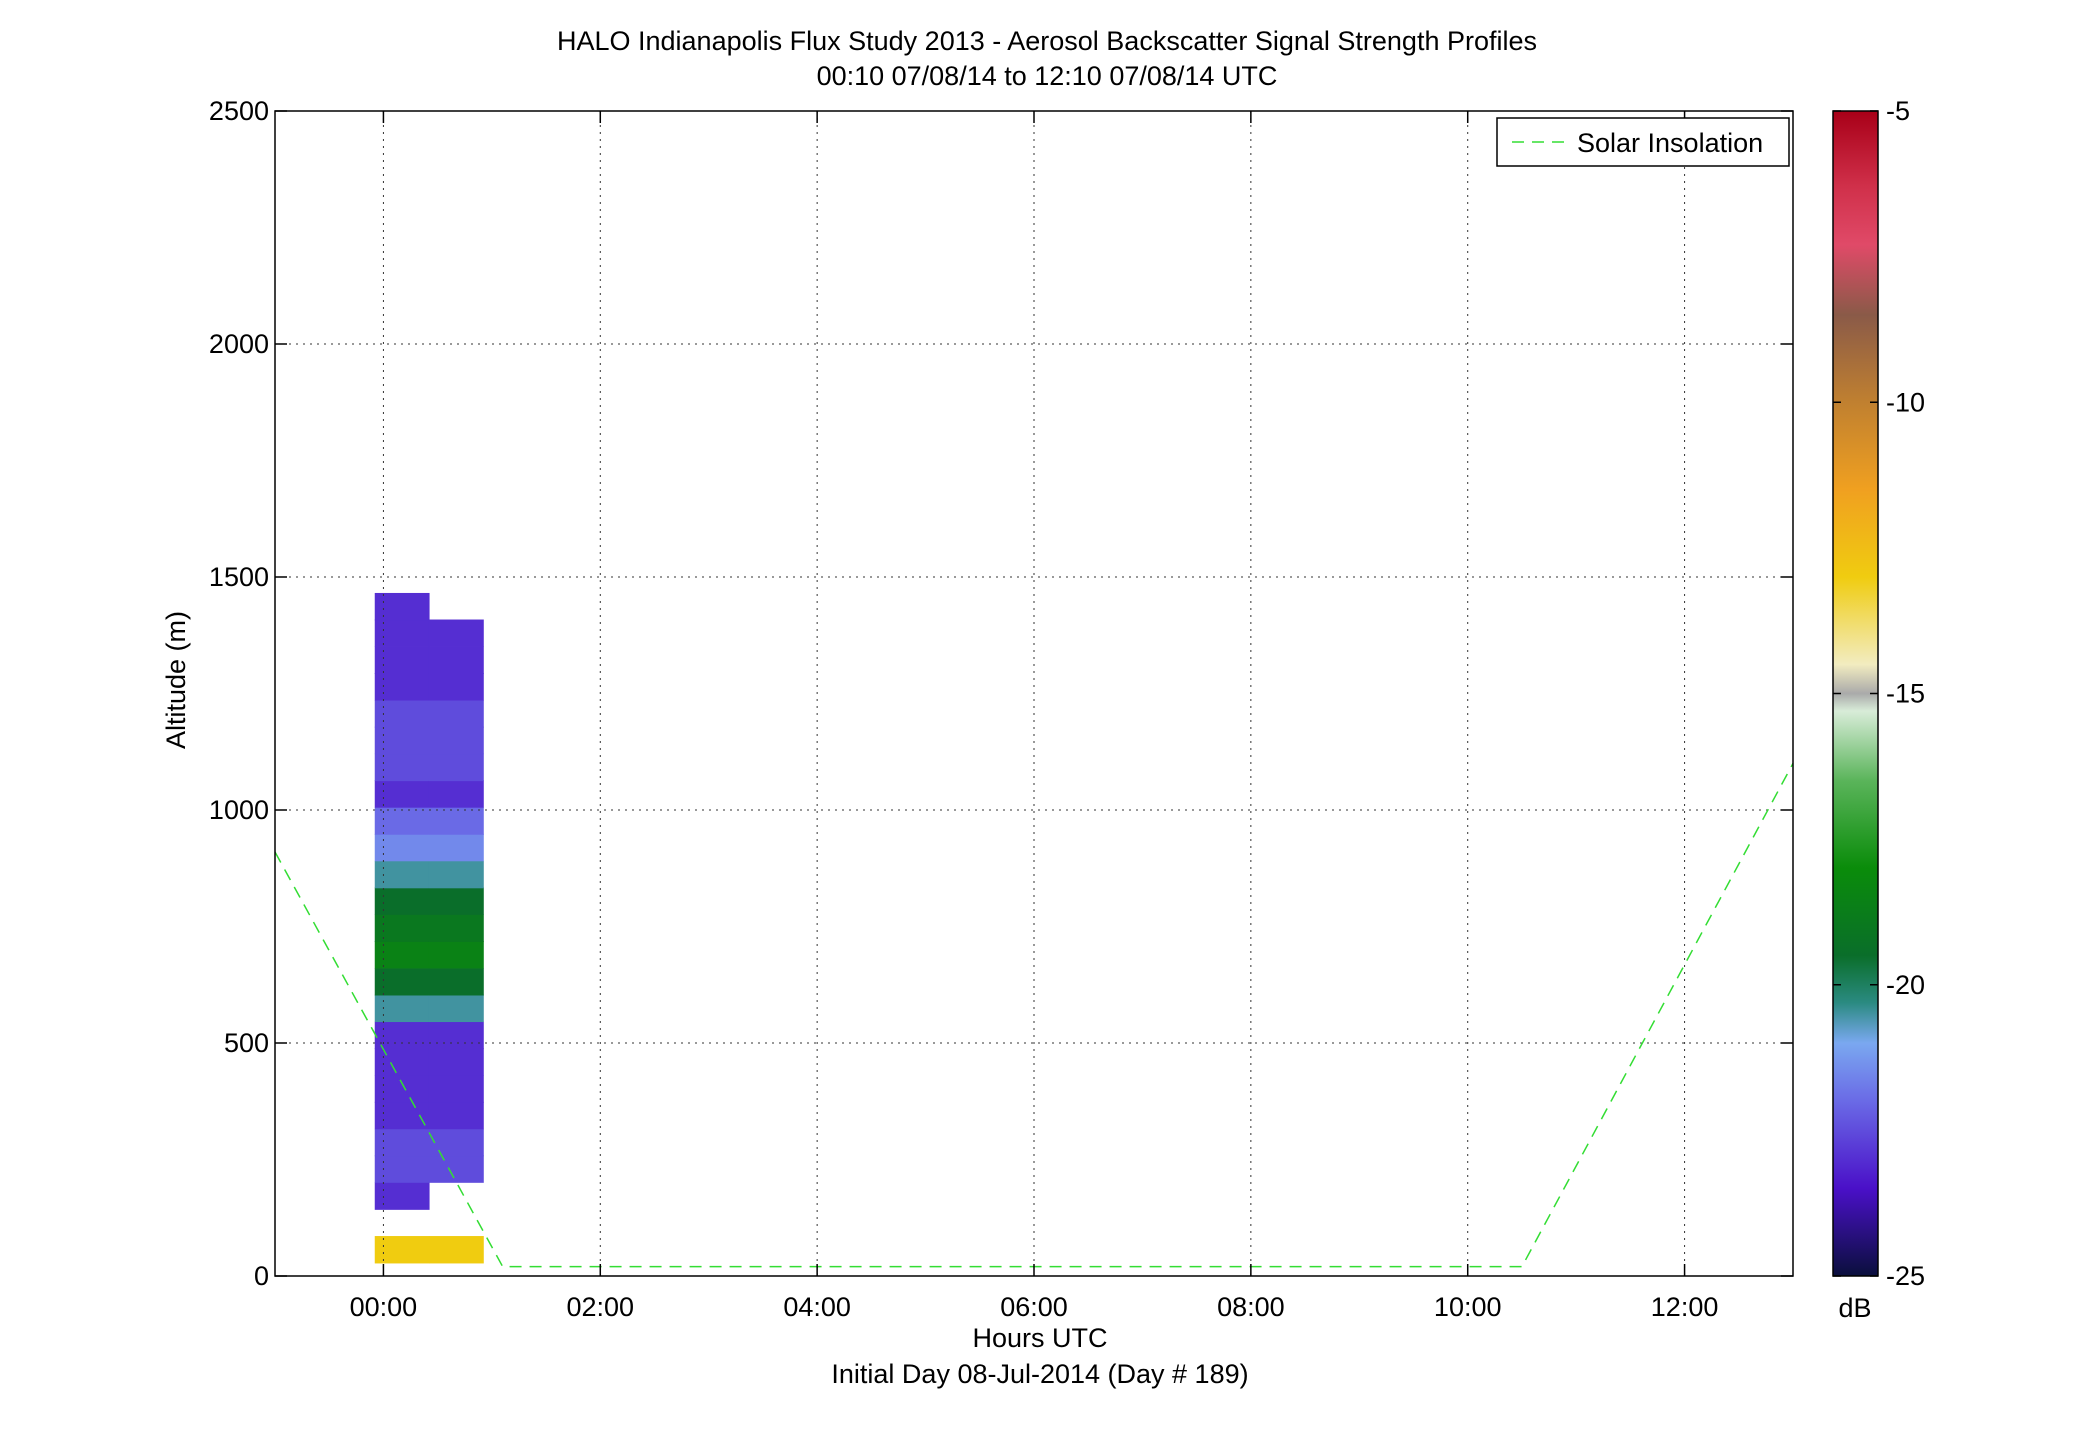 The width and height of the screenshot is (2098, 1430). What do you see at coordinates (1251, 1307) in the screenshot?
I see `x-tick-label: 08:00` at bounding box center [1251, 1307].